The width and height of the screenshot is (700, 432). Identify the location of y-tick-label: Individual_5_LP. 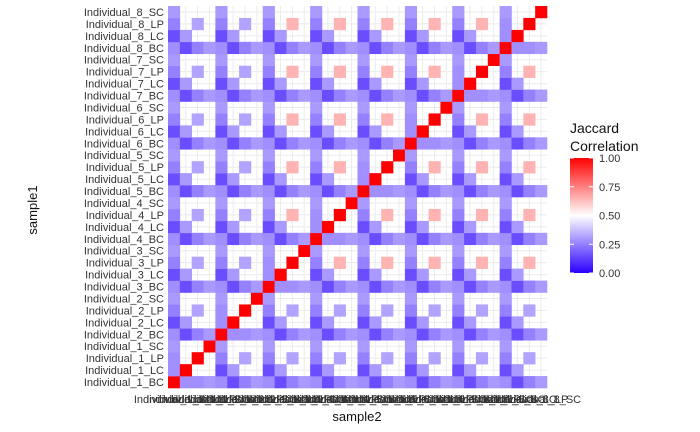
(125, 168).